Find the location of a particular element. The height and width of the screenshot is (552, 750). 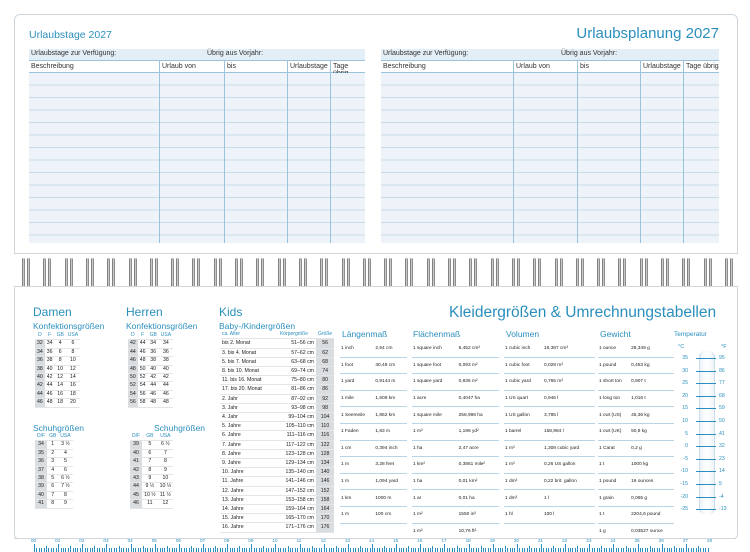

conversion-value: 1,83 m is located at coordinates (390, 432).